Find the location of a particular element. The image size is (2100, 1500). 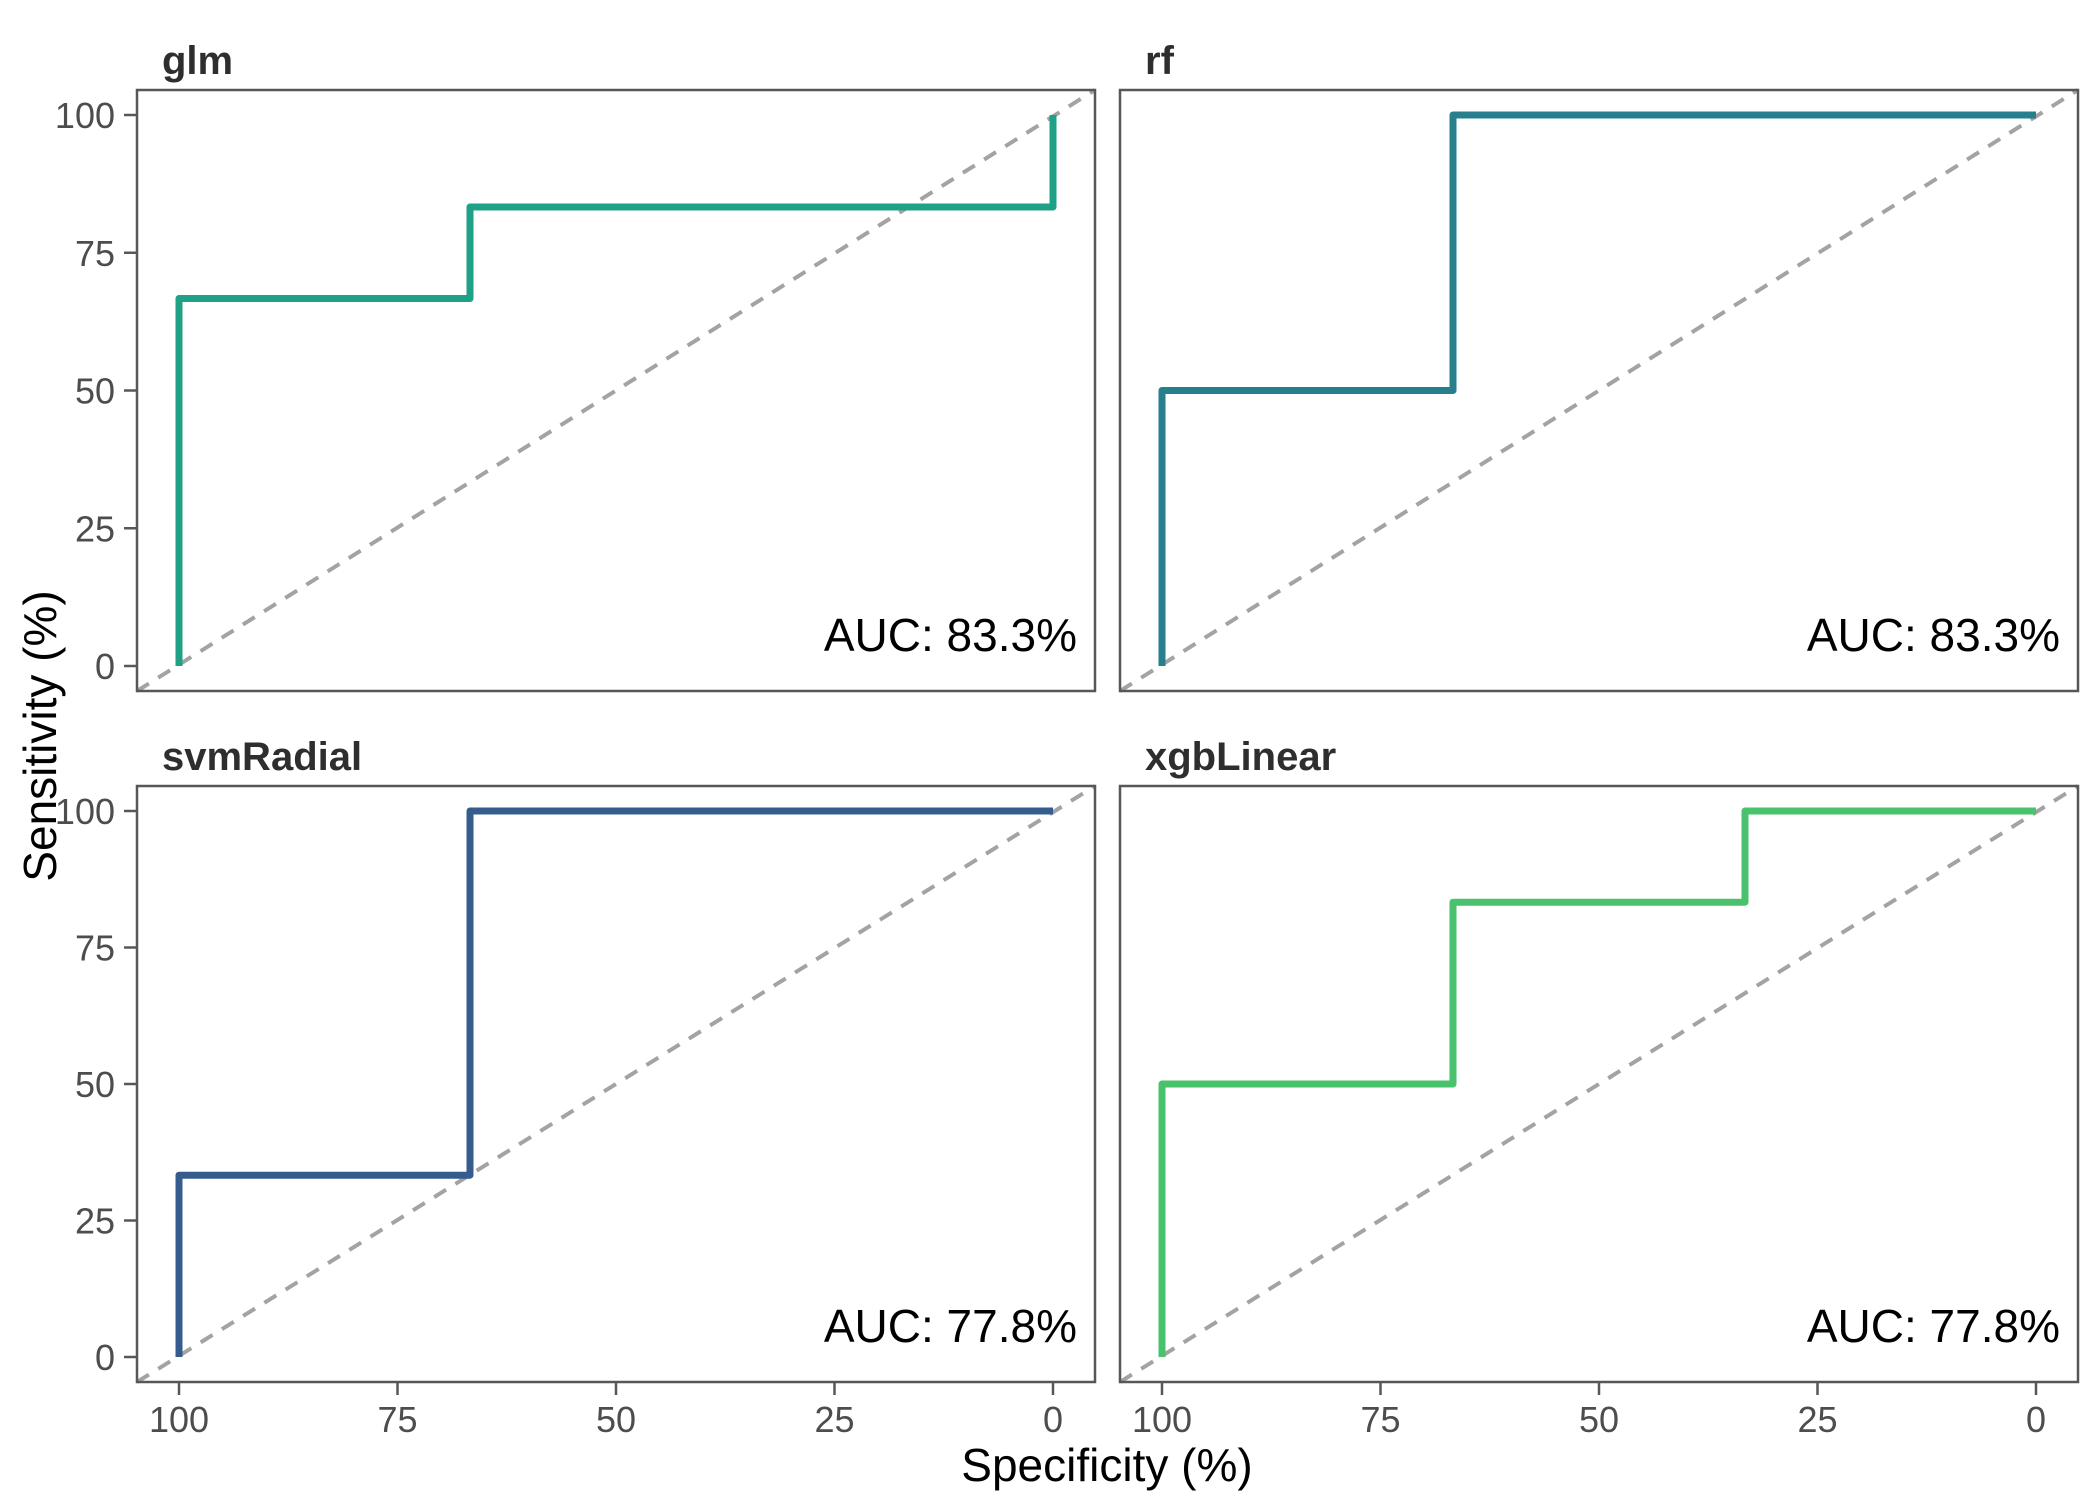

x-axis-title: Specificity (%) is located at coordinates (1106, 1465).